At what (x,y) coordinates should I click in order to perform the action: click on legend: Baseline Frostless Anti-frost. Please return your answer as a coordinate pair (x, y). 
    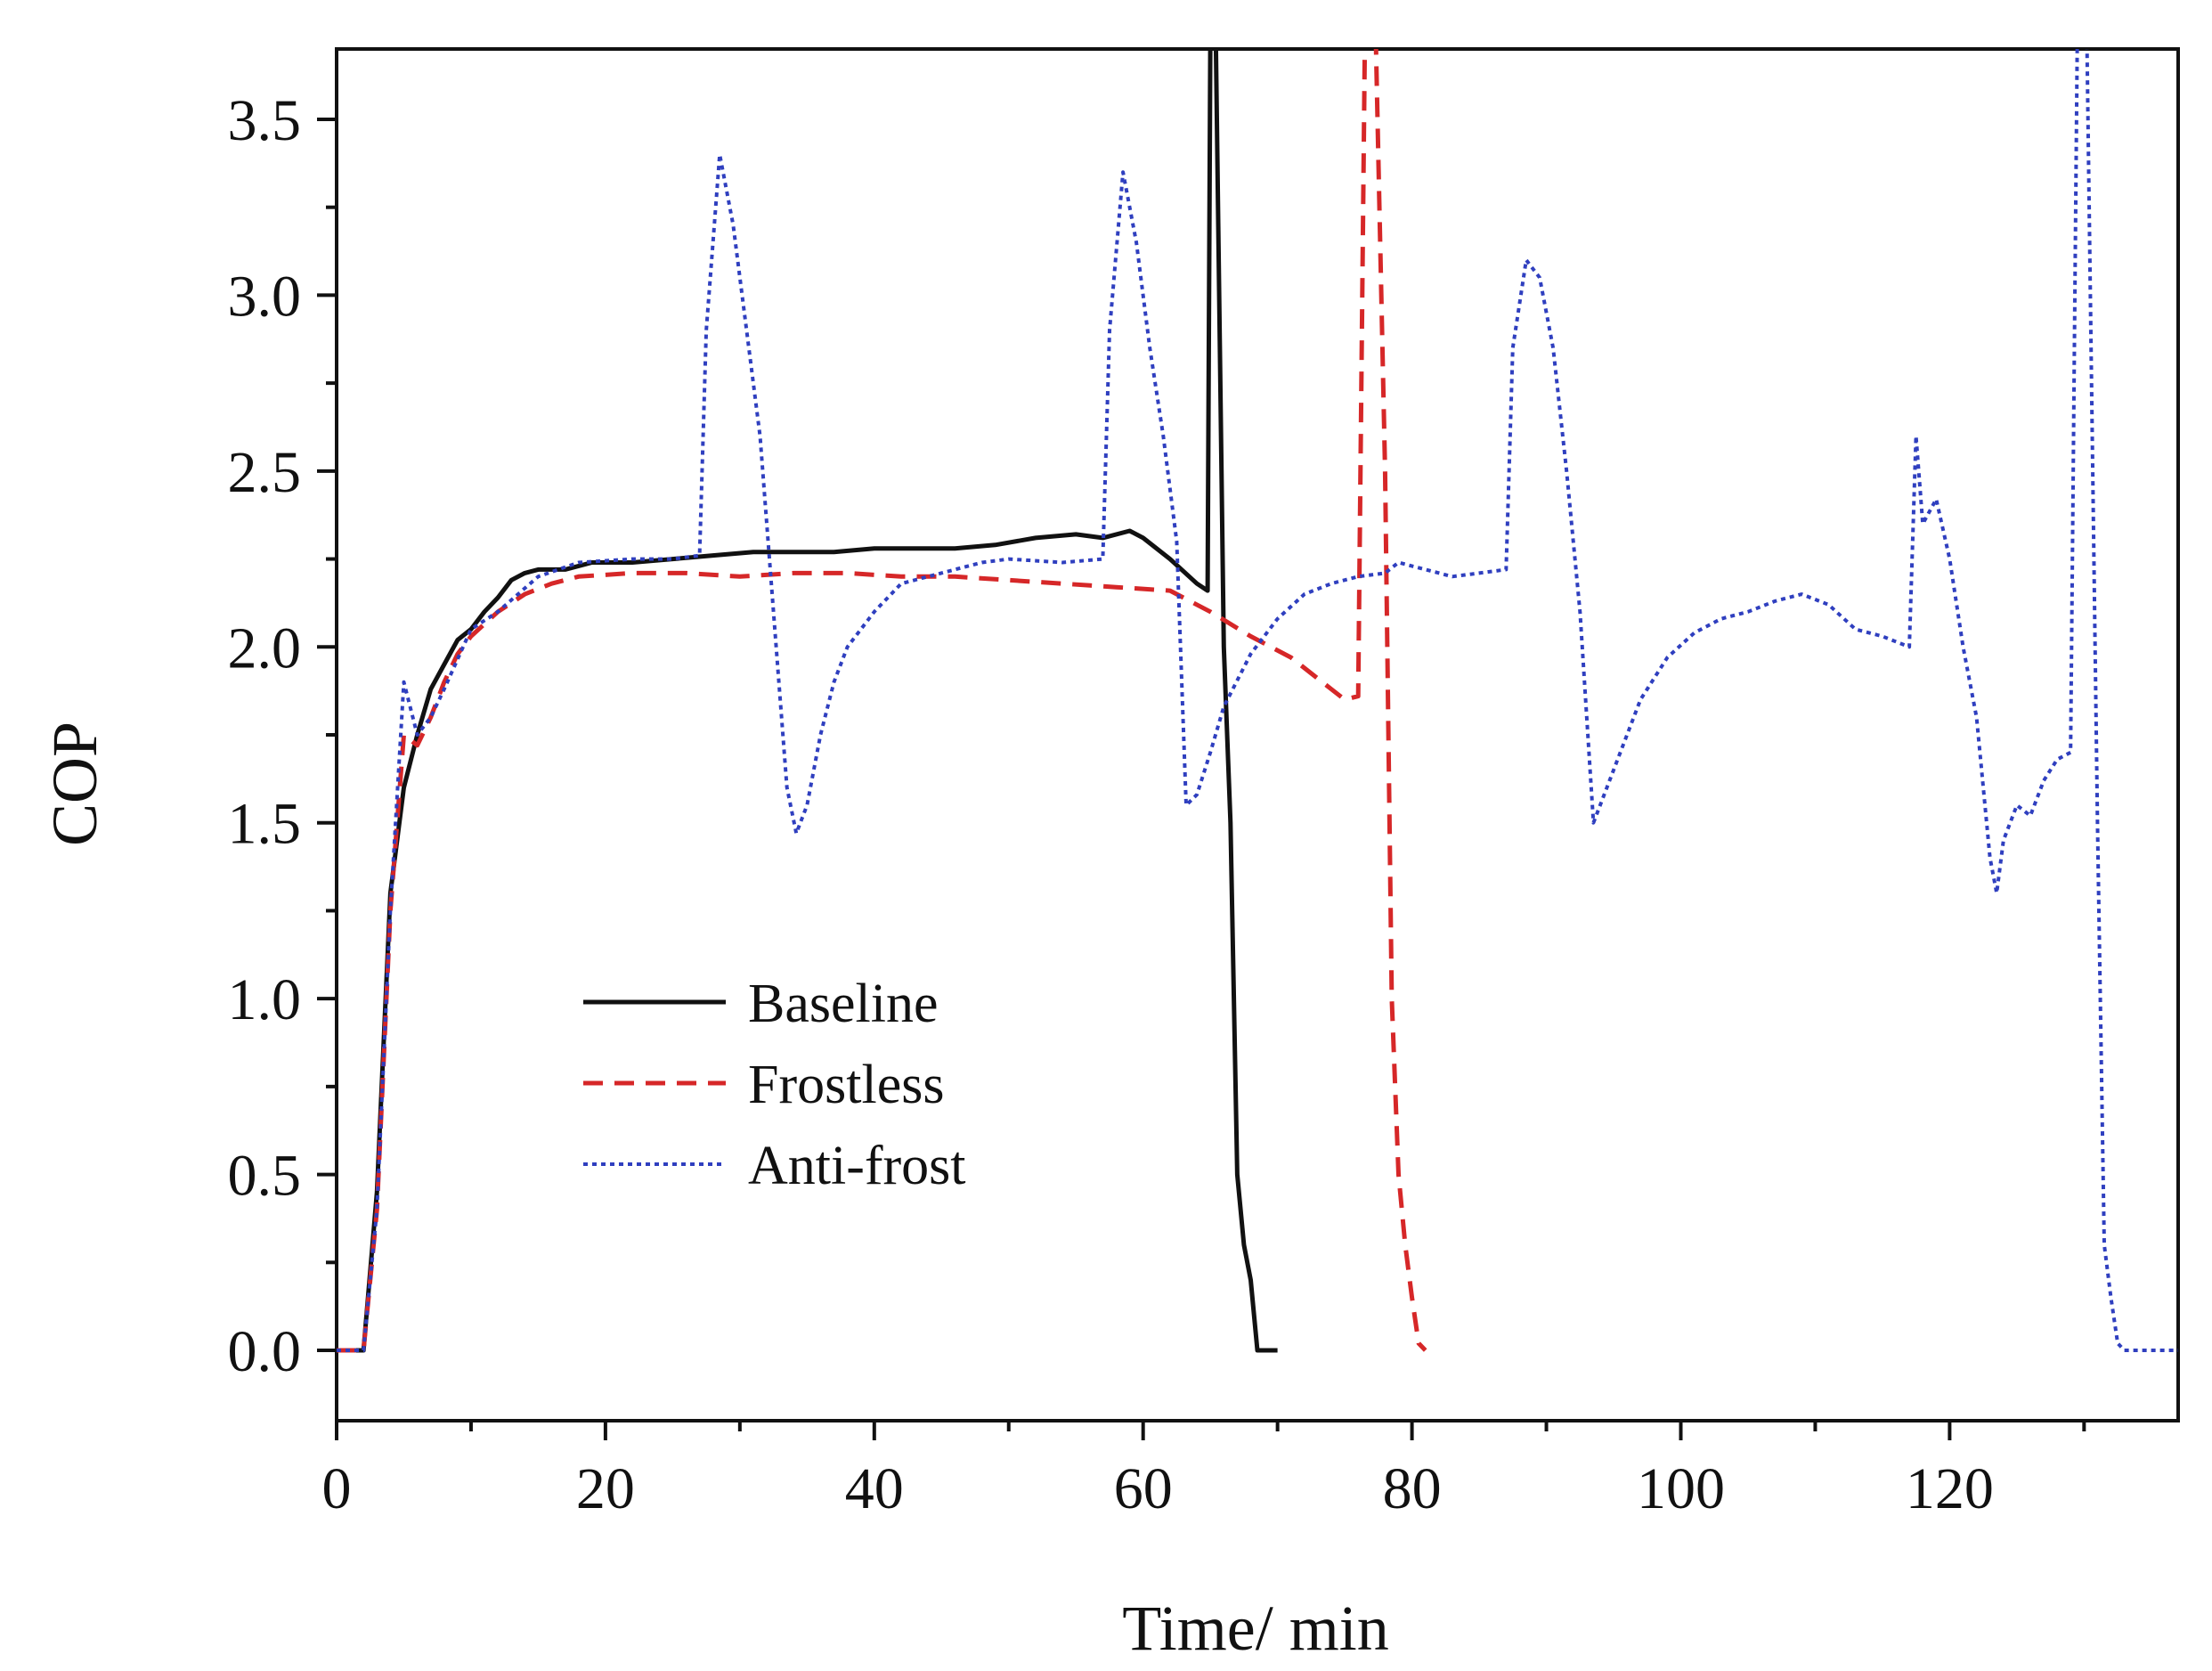
    Looking at the image, I should click on (774, 1085).